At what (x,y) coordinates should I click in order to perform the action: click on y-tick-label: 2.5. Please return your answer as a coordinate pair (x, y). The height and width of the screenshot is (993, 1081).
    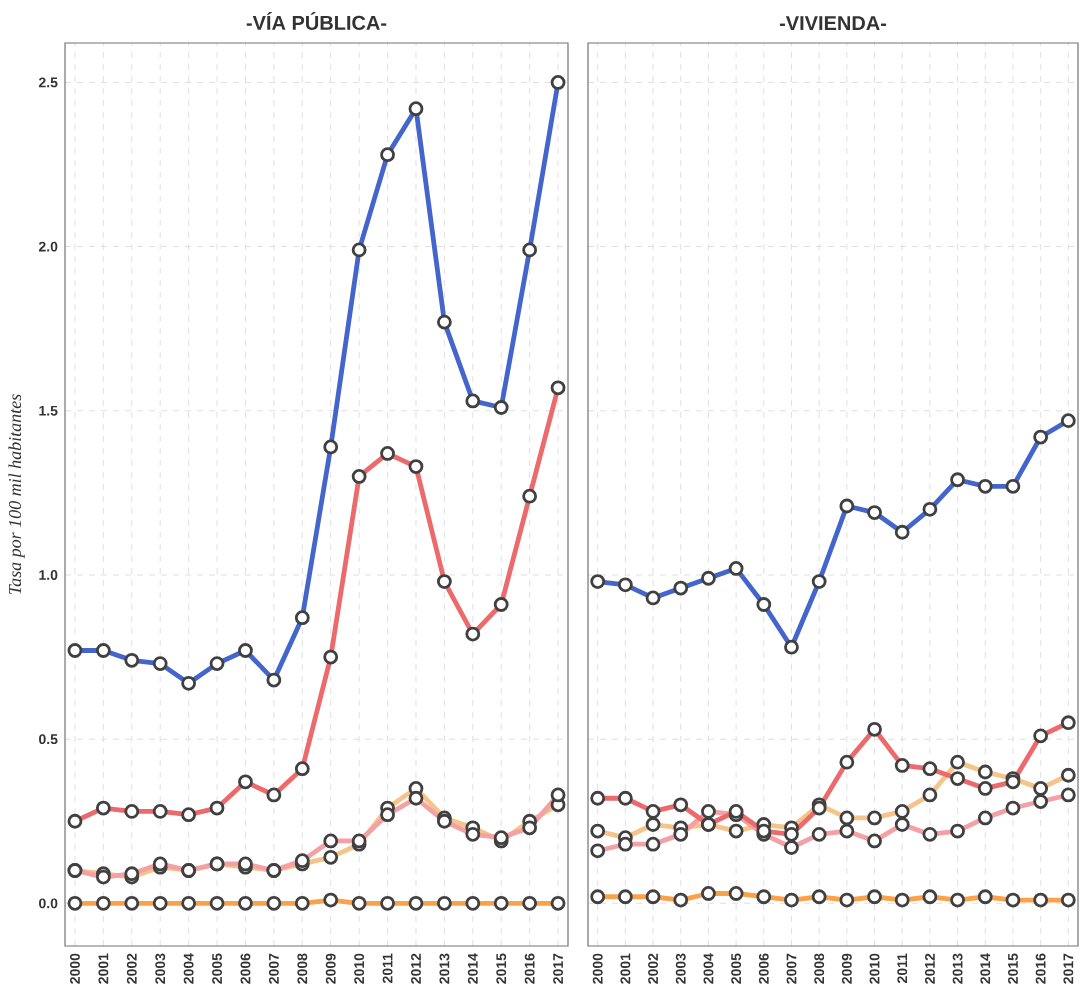
    Looking at the image, I should click on (48, 82).